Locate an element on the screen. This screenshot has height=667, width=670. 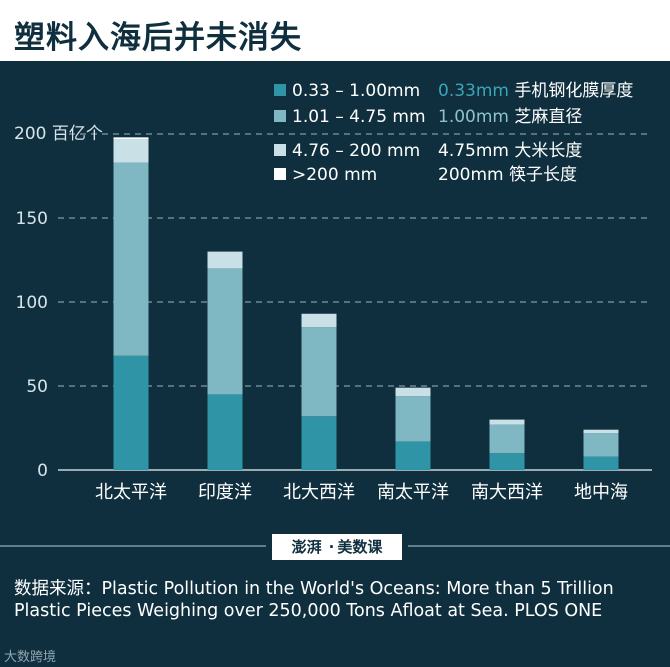
brand-badge: 澎湃 · 美数课 is located at coordinates (337, 547).